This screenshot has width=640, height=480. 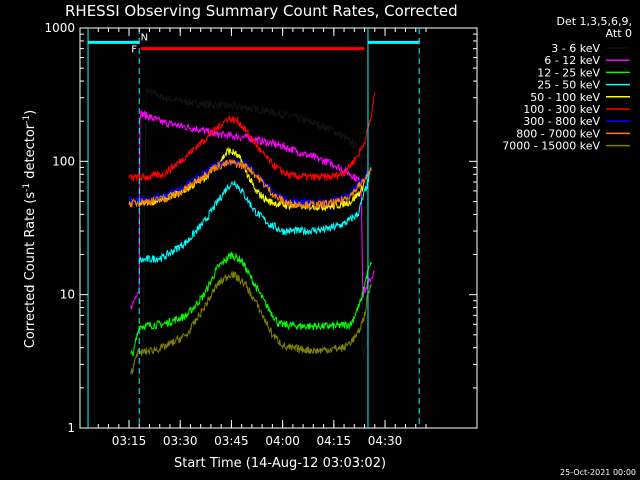 I want to click on legend-label-7: 800 - 7000 keV, so click(x=558, y=133).